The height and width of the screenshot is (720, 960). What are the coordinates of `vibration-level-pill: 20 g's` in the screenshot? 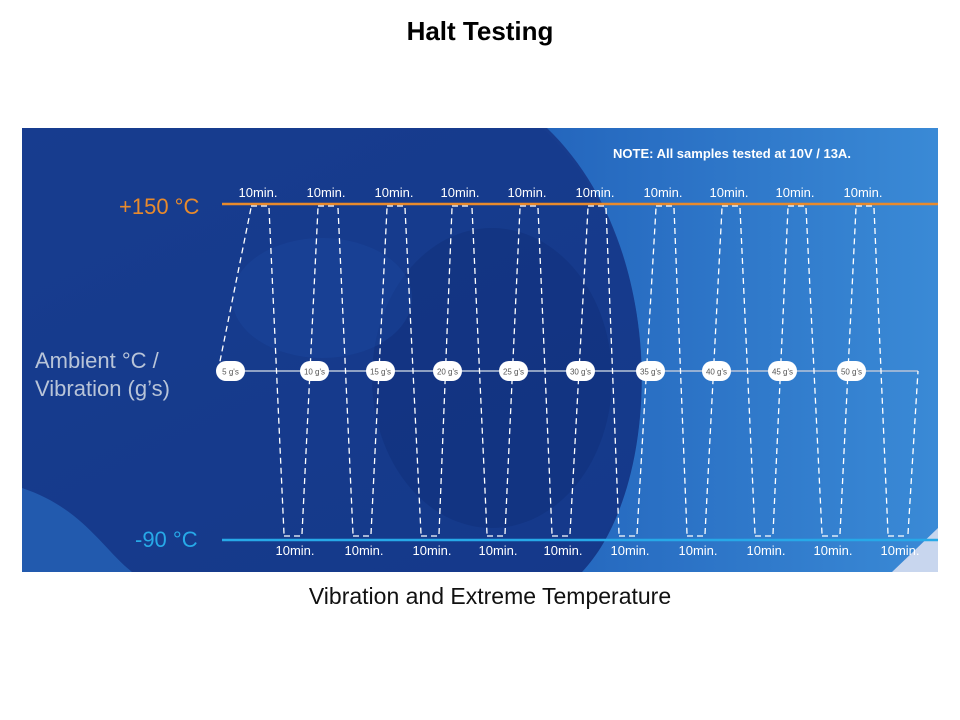 It's located at (447, 371).